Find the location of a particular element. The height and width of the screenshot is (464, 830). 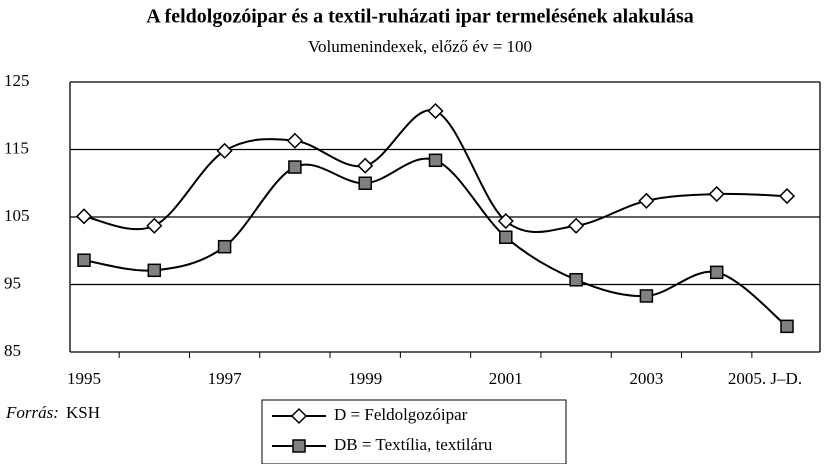

legend-box is located at coordinates (414, 431).